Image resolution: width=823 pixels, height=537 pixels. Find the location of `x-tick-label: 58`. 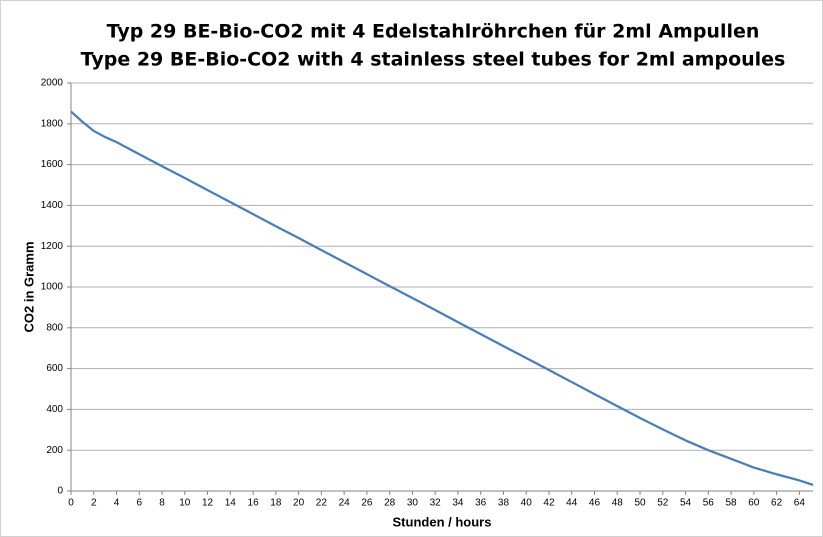

x-tick-label: 58 is located at coordinates (731, 503).